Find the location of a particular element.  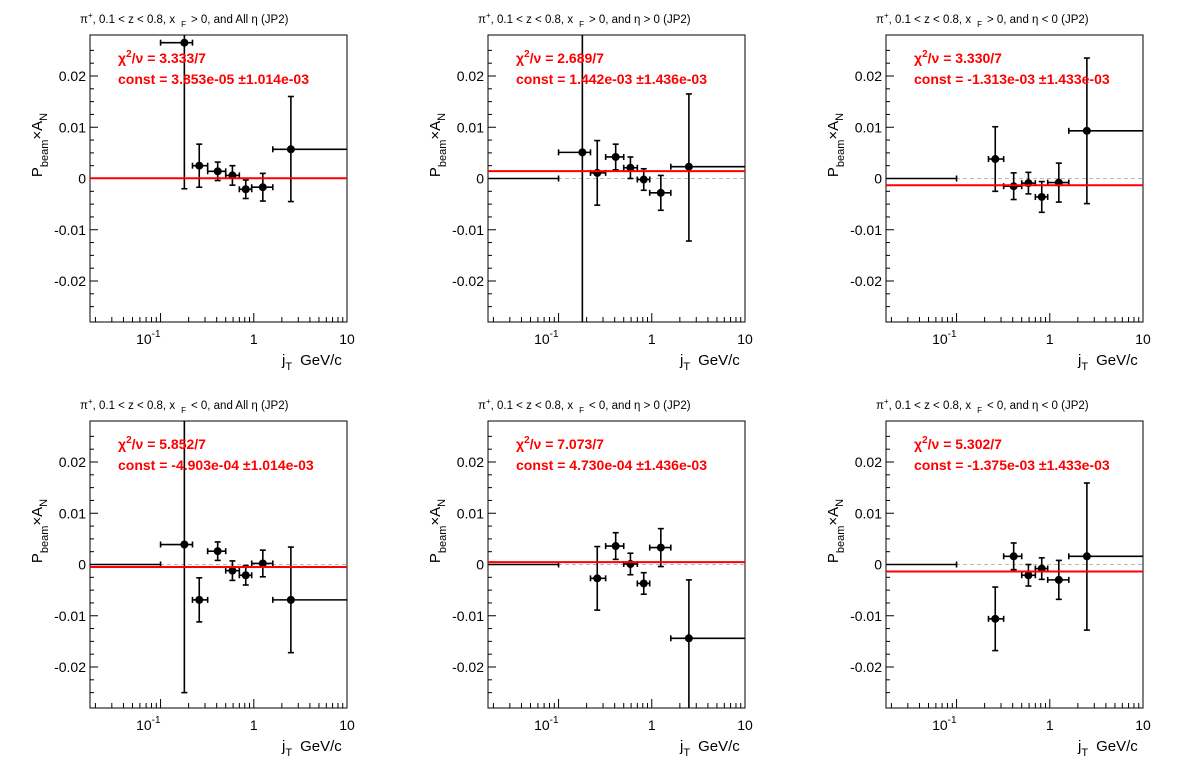

chi2-label: χ2/ν = 5.852/7 is located at coordinates (162, 443).